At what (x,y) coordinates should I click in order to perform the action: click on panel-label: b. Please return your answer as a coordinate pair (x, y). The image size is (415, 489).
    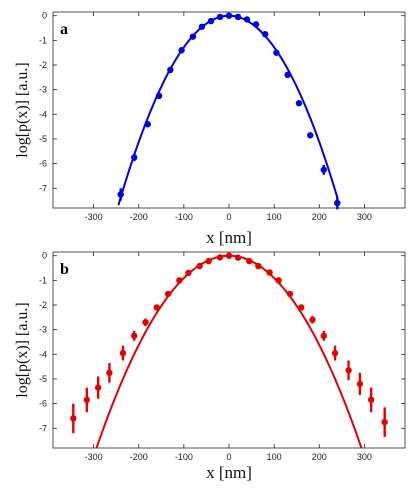
    Looking at the image, I should click on (64, 269).